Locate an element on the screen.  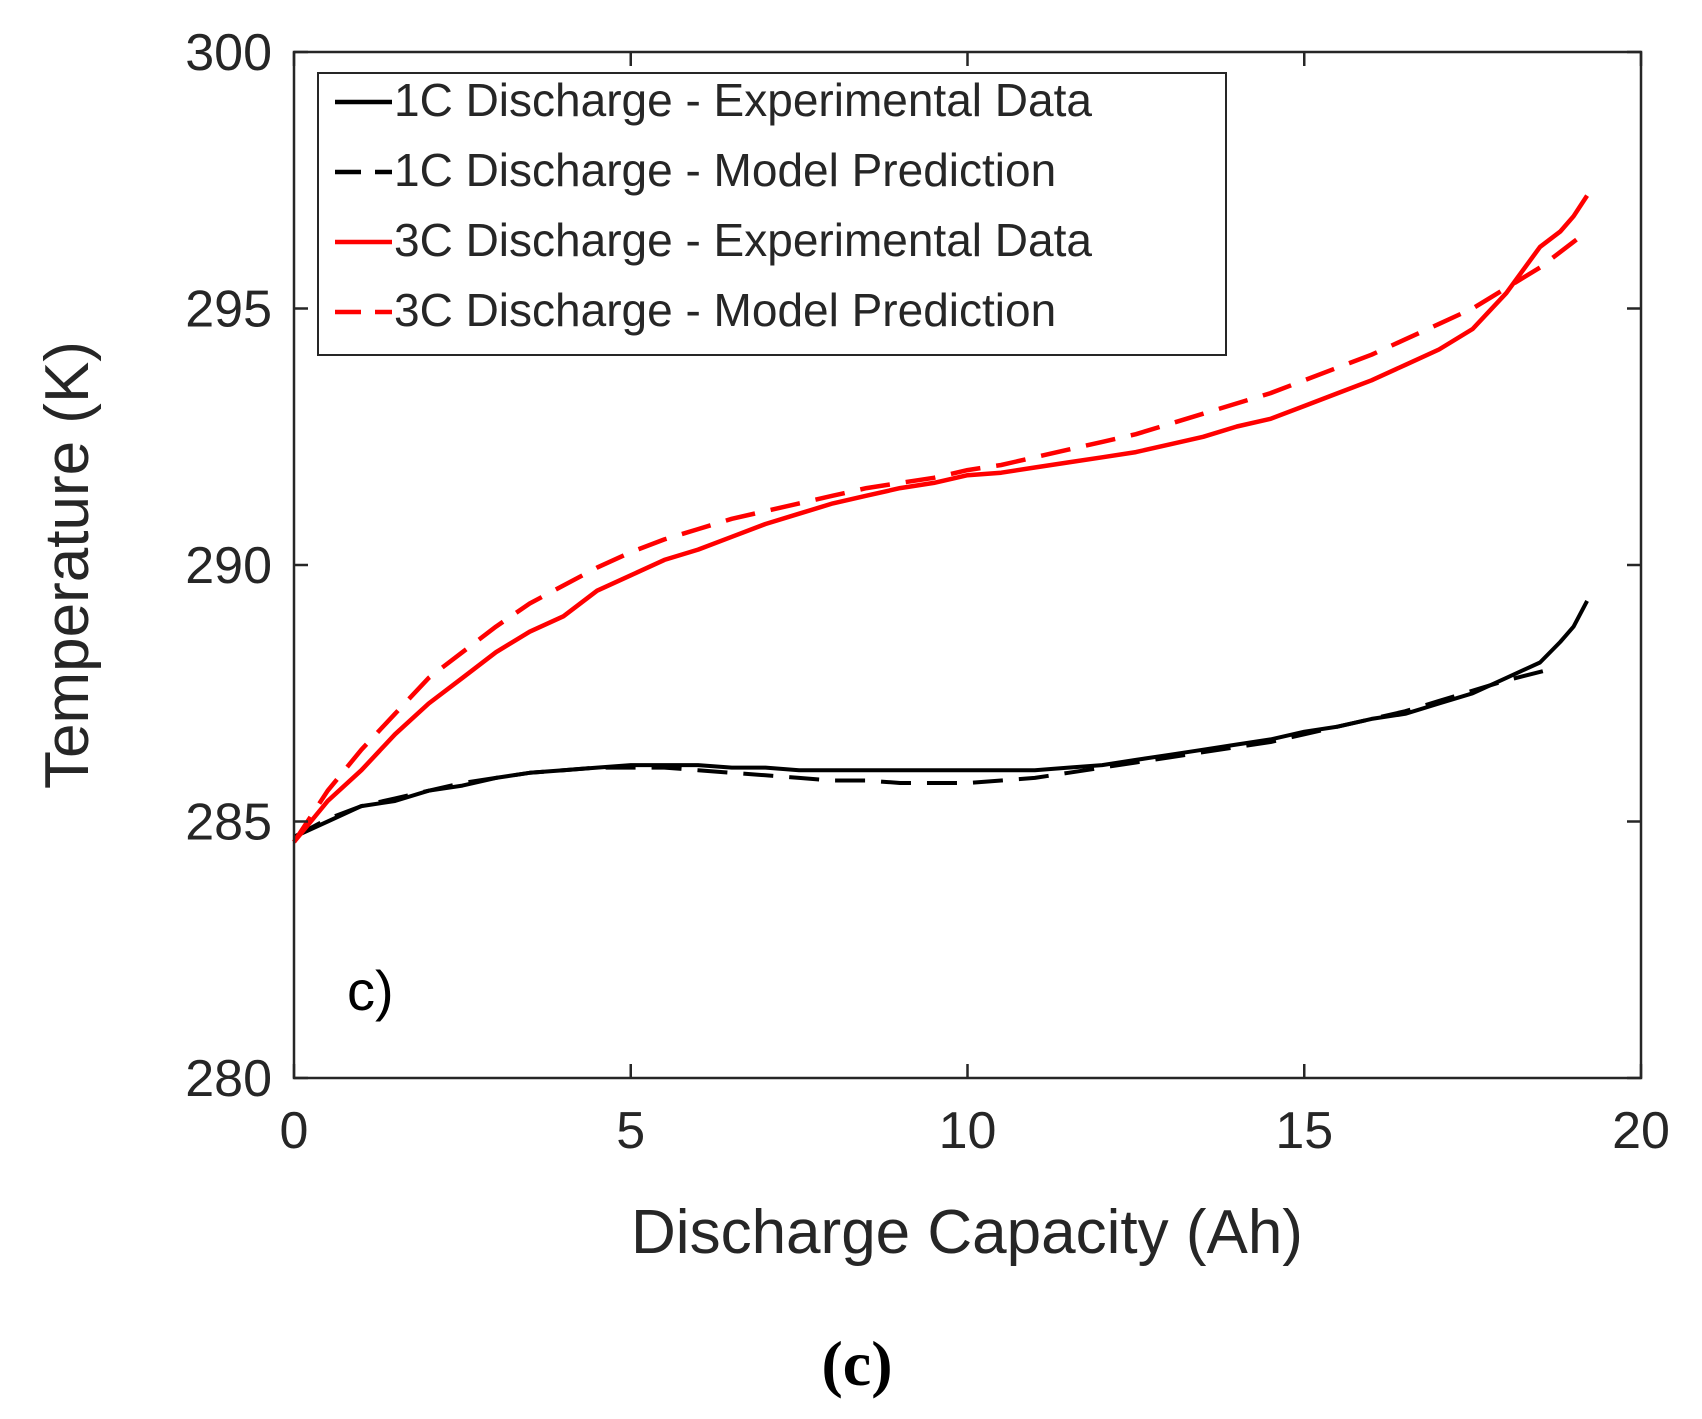
x-tick-label-2: 10 is located at coordinates (968, 1131).